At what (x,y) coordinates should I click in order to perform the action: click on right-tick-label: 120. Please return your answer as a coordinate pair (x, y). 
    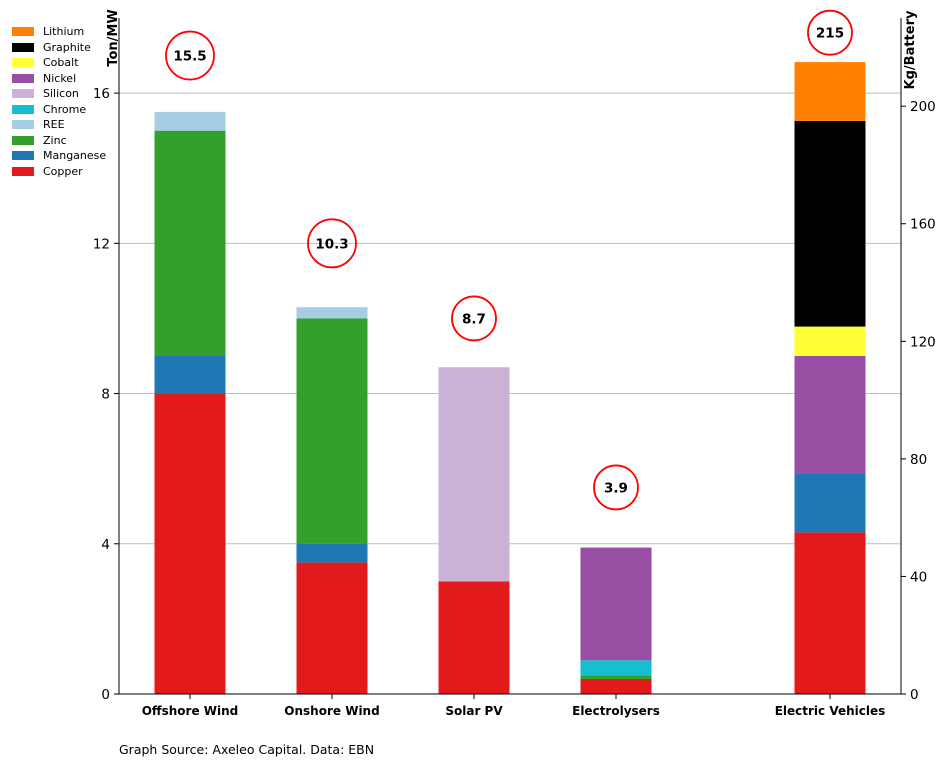
    Looking at the image, I should click on (923, 342).